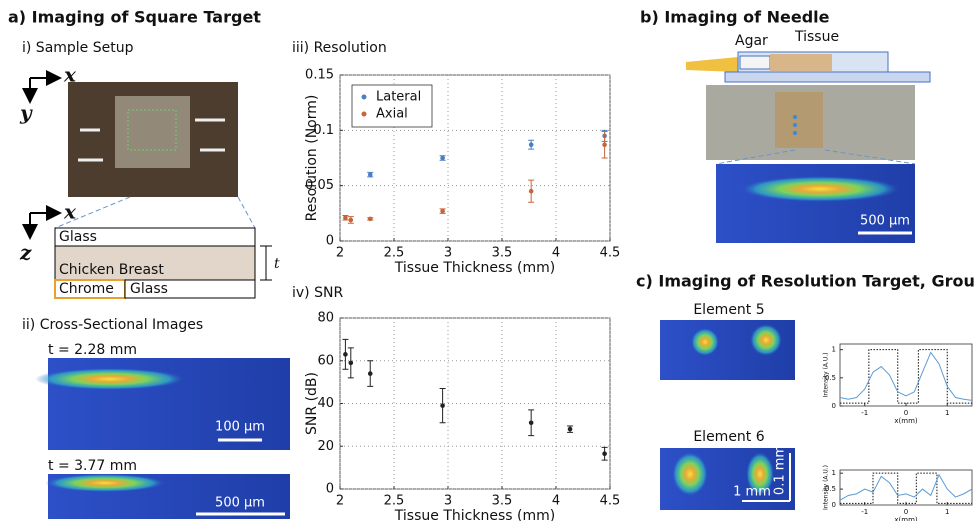  I want to click on legend-label: Axial, so click(392, 114).